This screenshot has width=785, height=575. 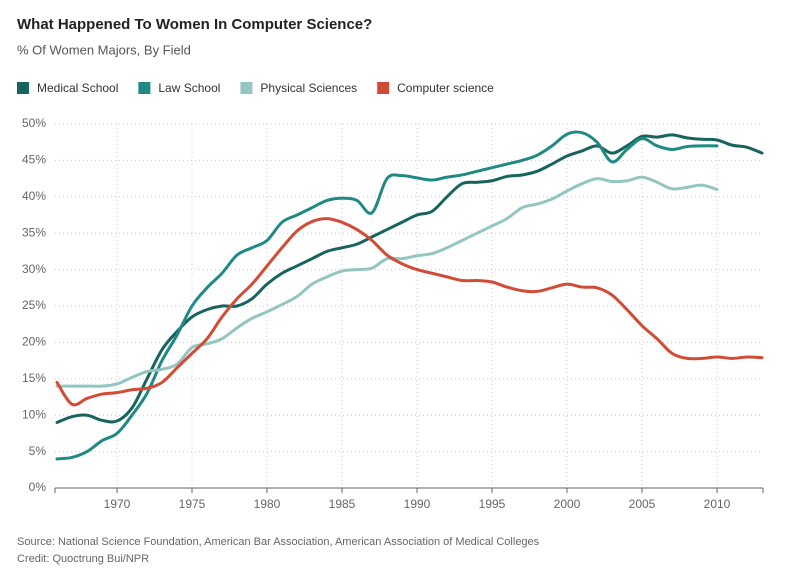 What do you see at coordinates (34, 123) in the screenshot?
I see `y-tick-label: 50%` at bounding box center [34, 123].